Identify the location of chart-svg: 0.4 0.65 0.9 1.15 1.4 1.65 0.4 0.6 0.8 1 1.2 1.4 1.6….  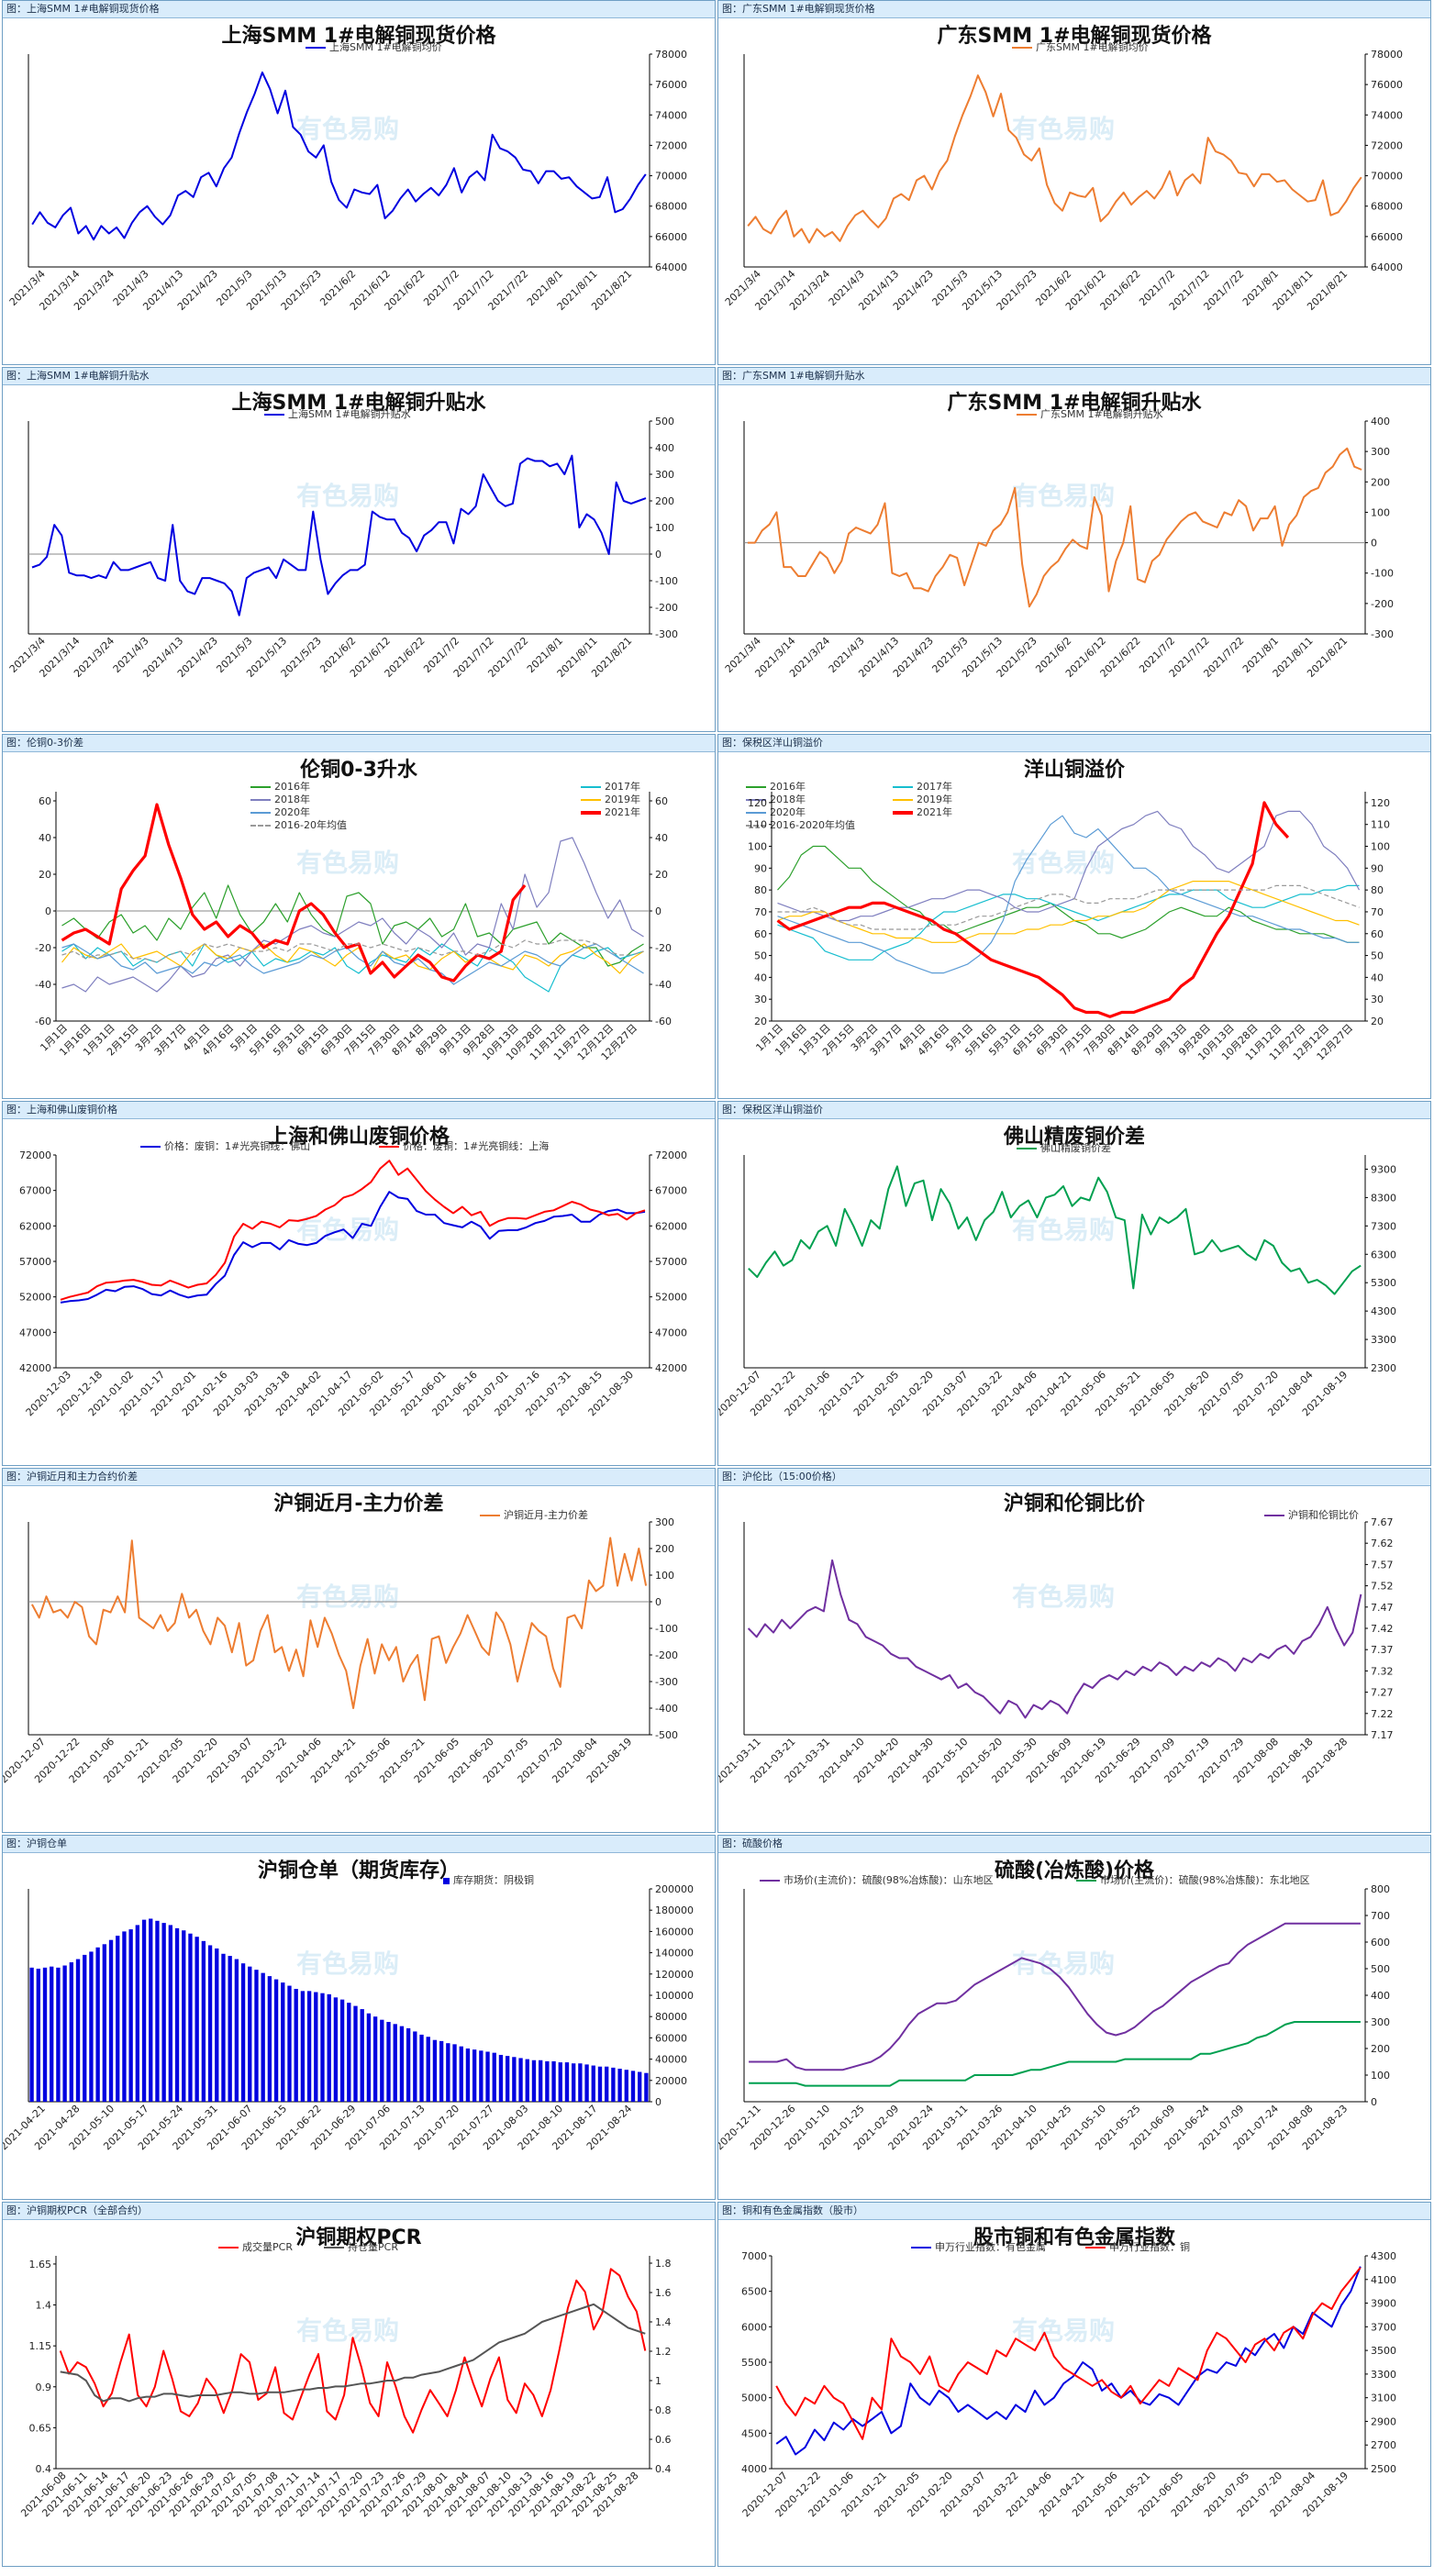
(345, 2387).